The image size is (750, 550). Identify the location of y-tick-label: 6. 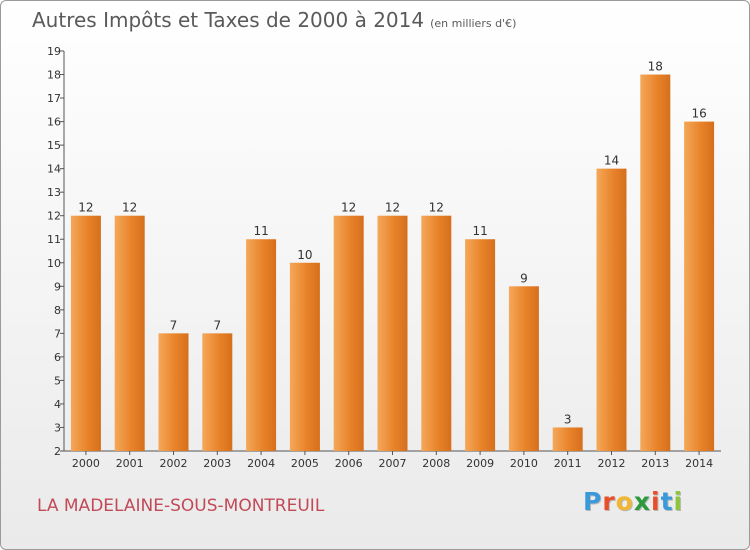
(57, 357).